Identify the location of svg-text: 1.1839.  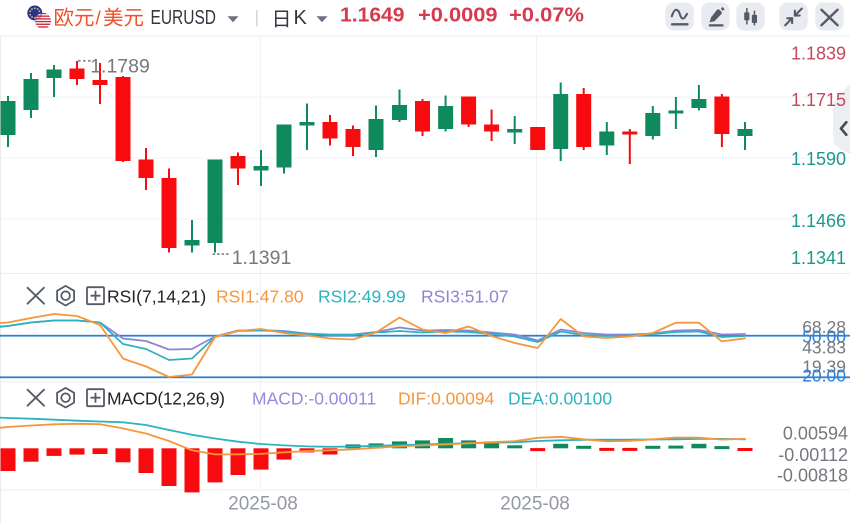
(818, 53).